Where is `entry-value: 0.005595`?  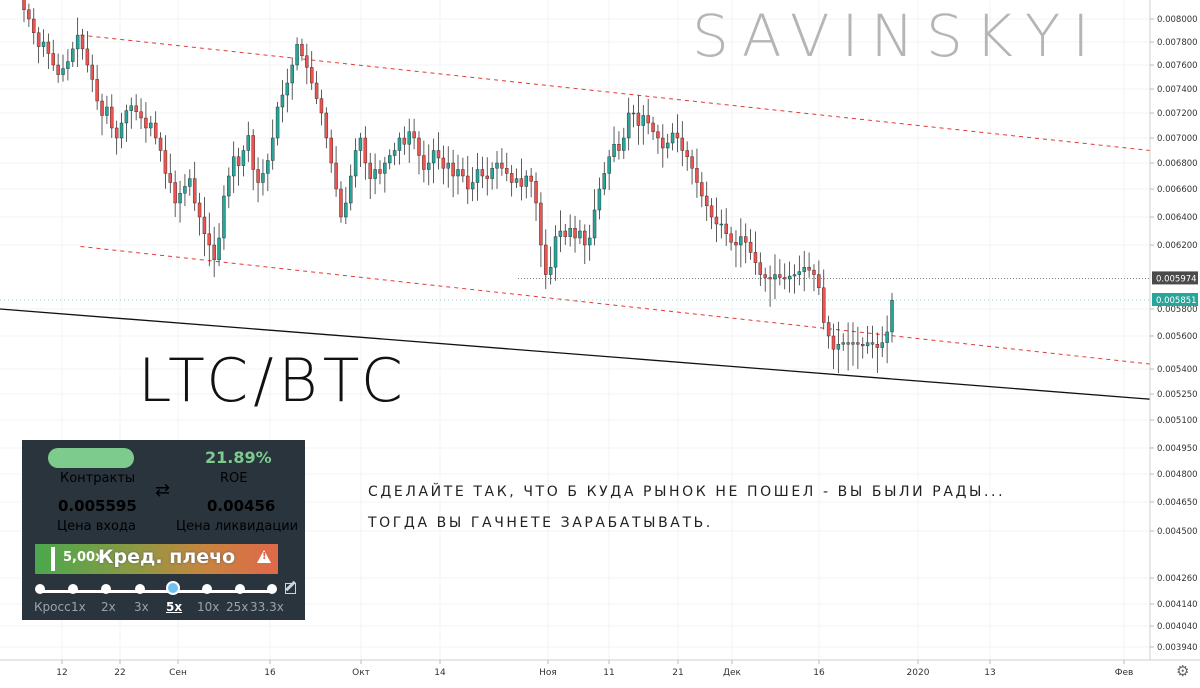 entry-value: 0.005595 is located at coordinates (97, 506).